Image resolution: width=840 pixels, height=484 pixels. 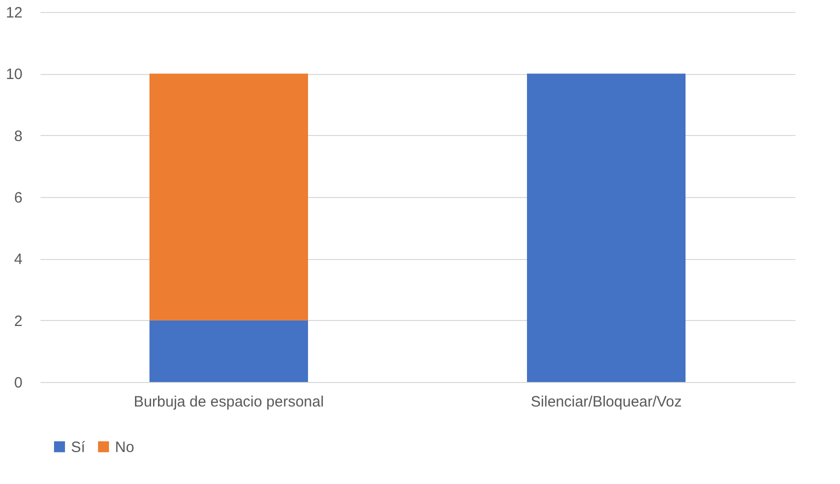 What do you see at coordinates (18, 259) in the screenshot?
I see `y-tick-label: 4` at bounding box center [18, 259].